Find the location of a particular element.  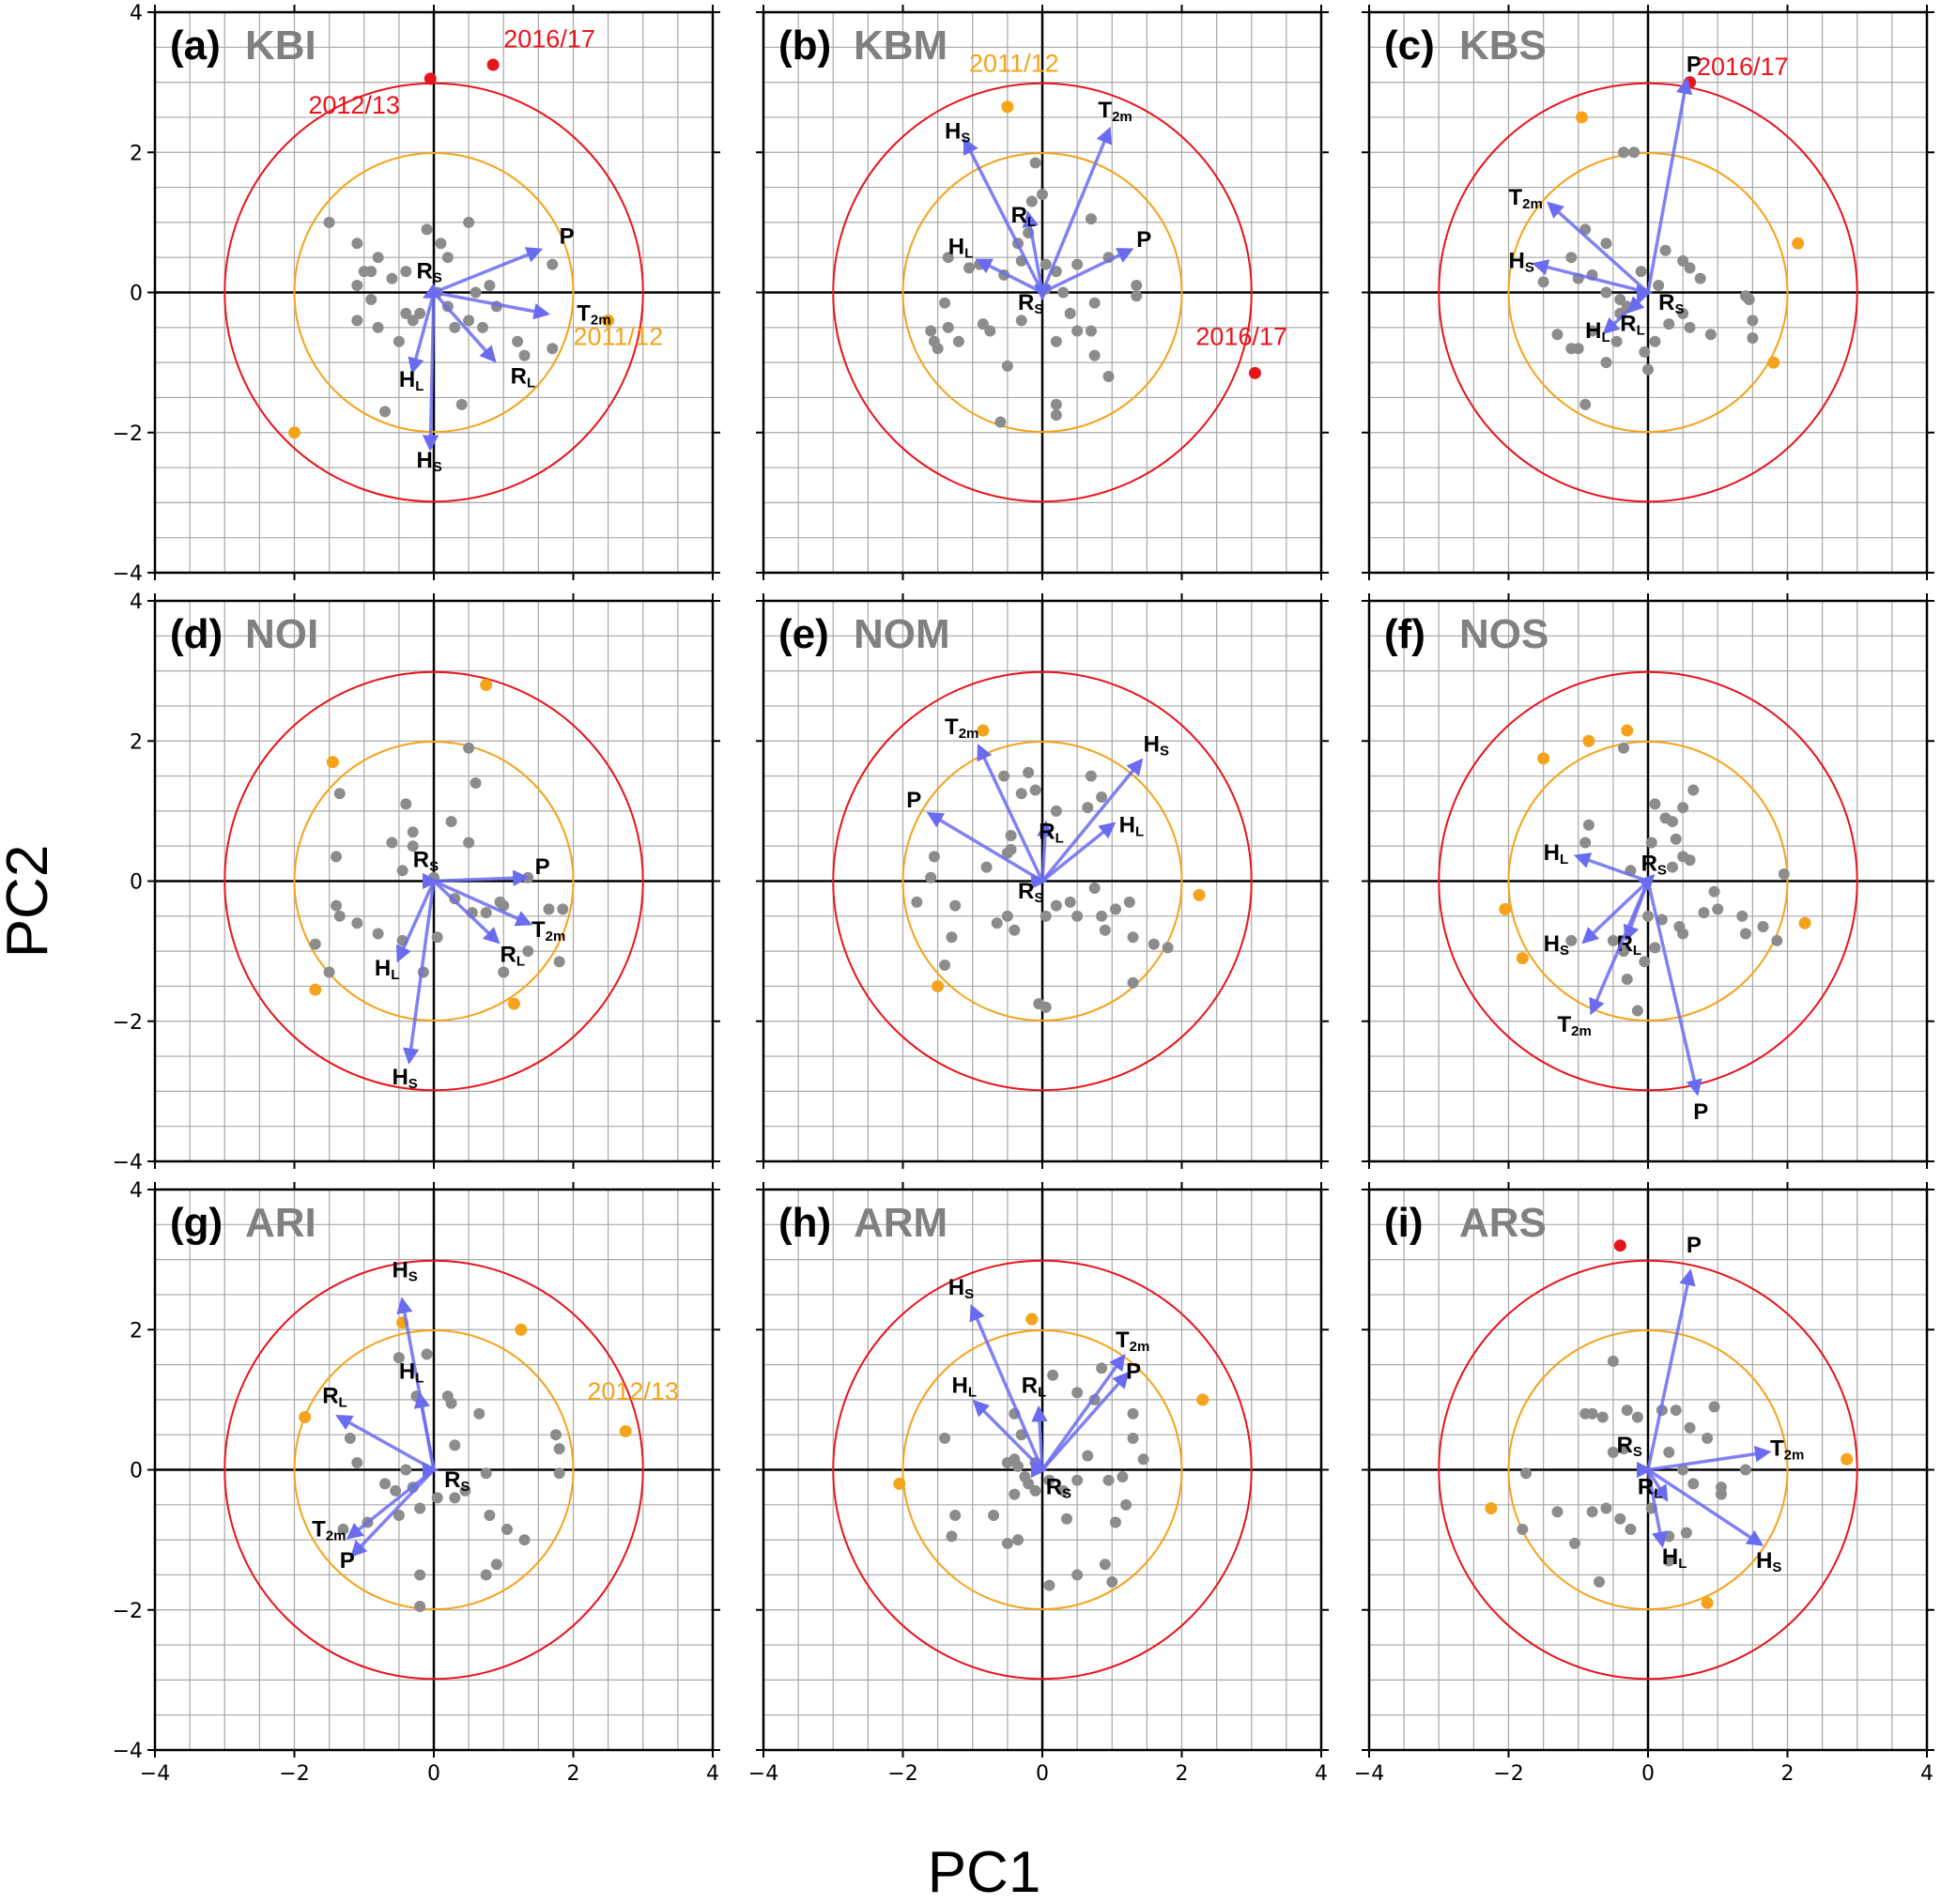

y-tick-label: 4 is located at coordinates (136, 1191).